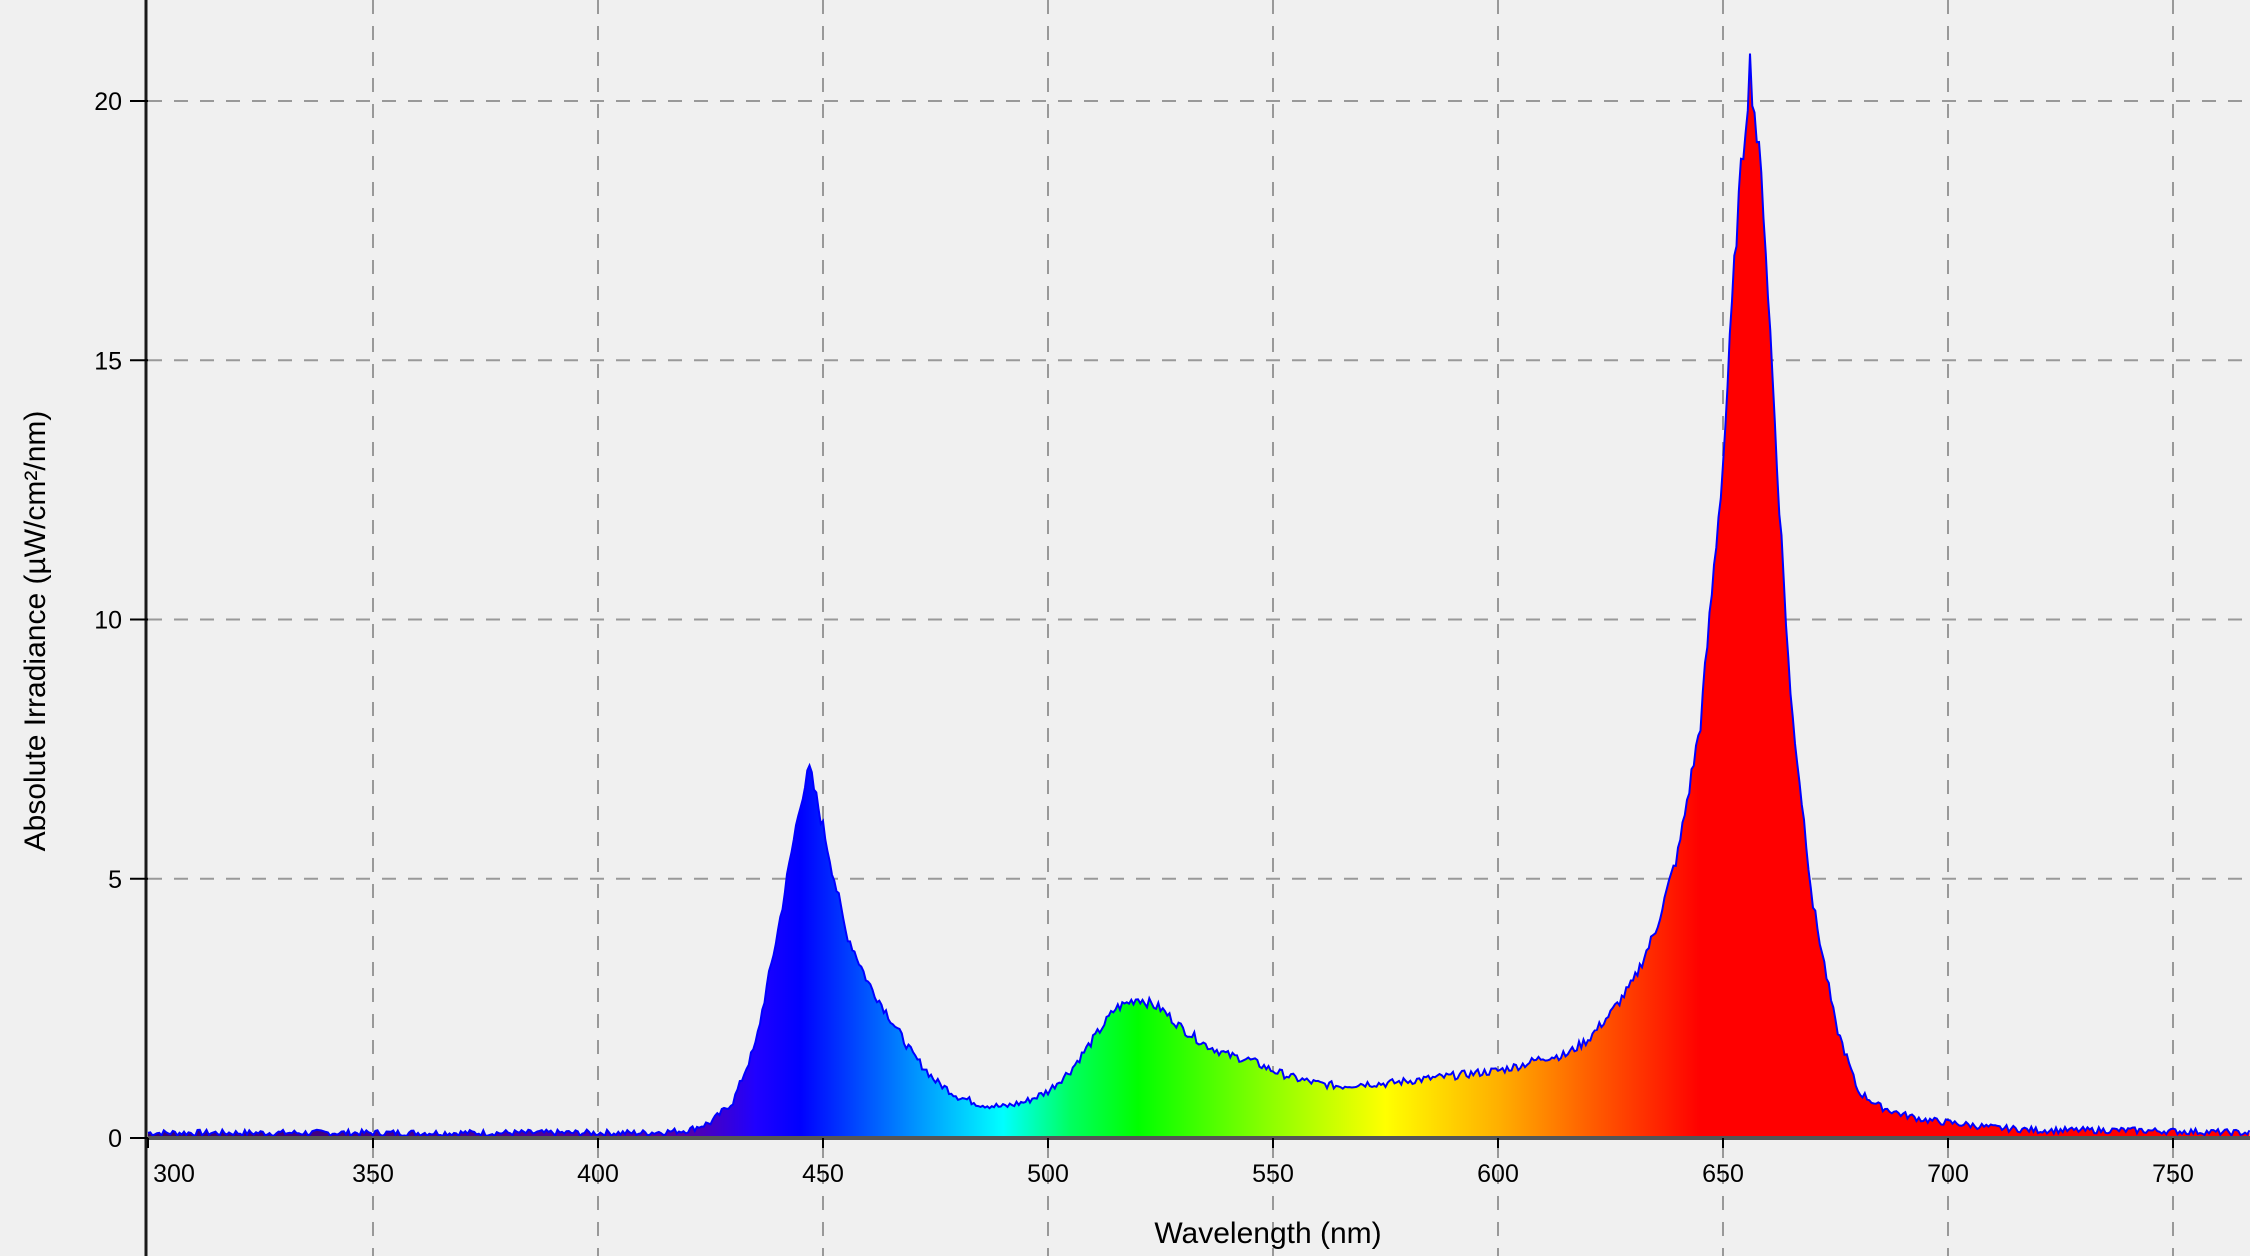 Image resolution: width=2250 pixels, height=1256 pixels. What do you see at coordinates (115, 1139) in the screenshot?
I see `y-tick-label: 0` at bounding box center [115, 1139].